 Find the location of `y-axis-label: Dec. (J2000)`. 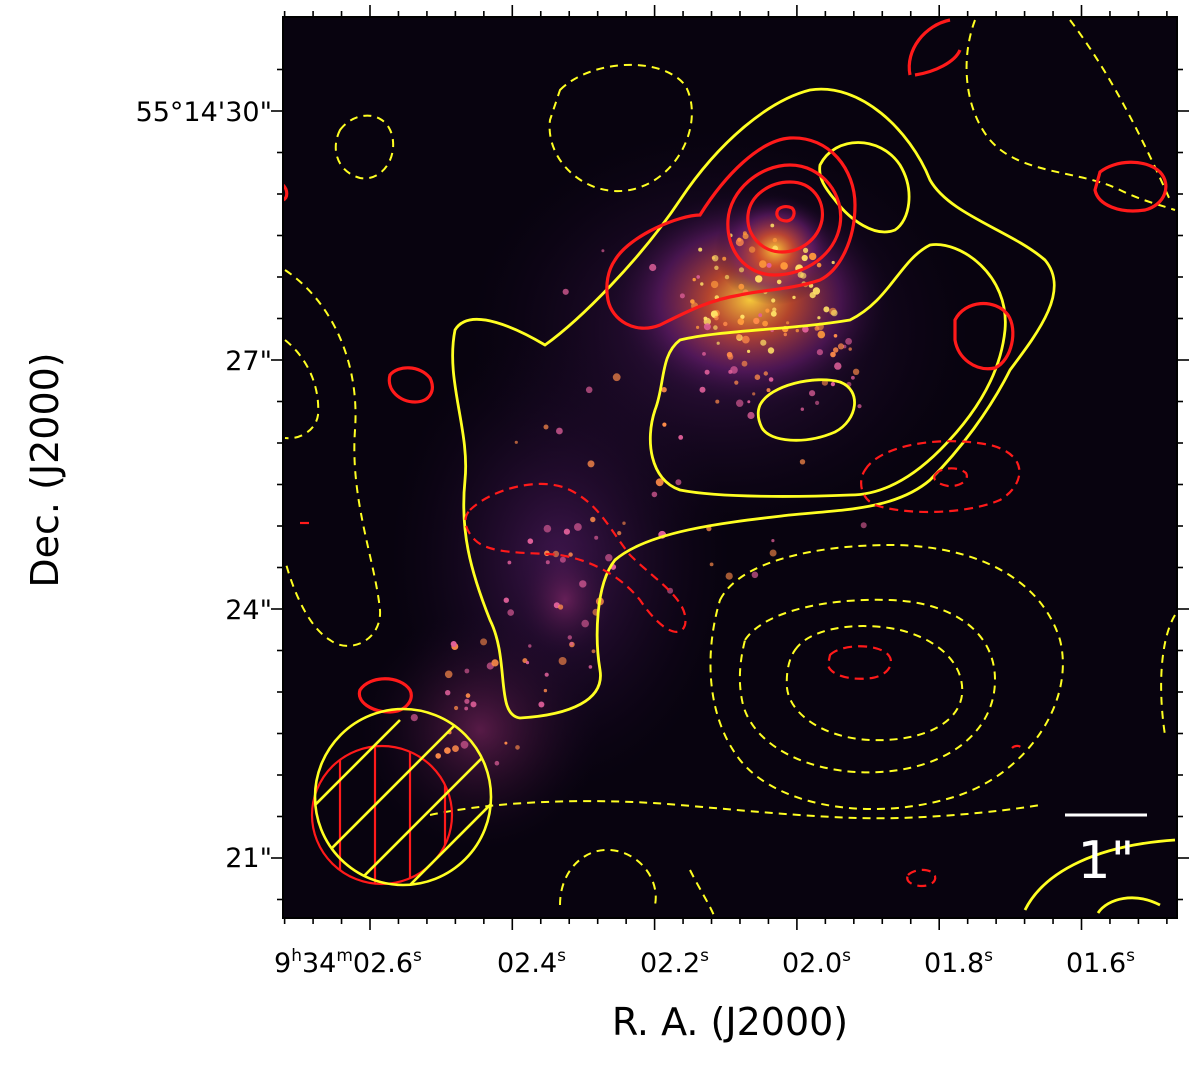

y-axis-label: Dec. (J2000) is located at coordinates (45, 469).